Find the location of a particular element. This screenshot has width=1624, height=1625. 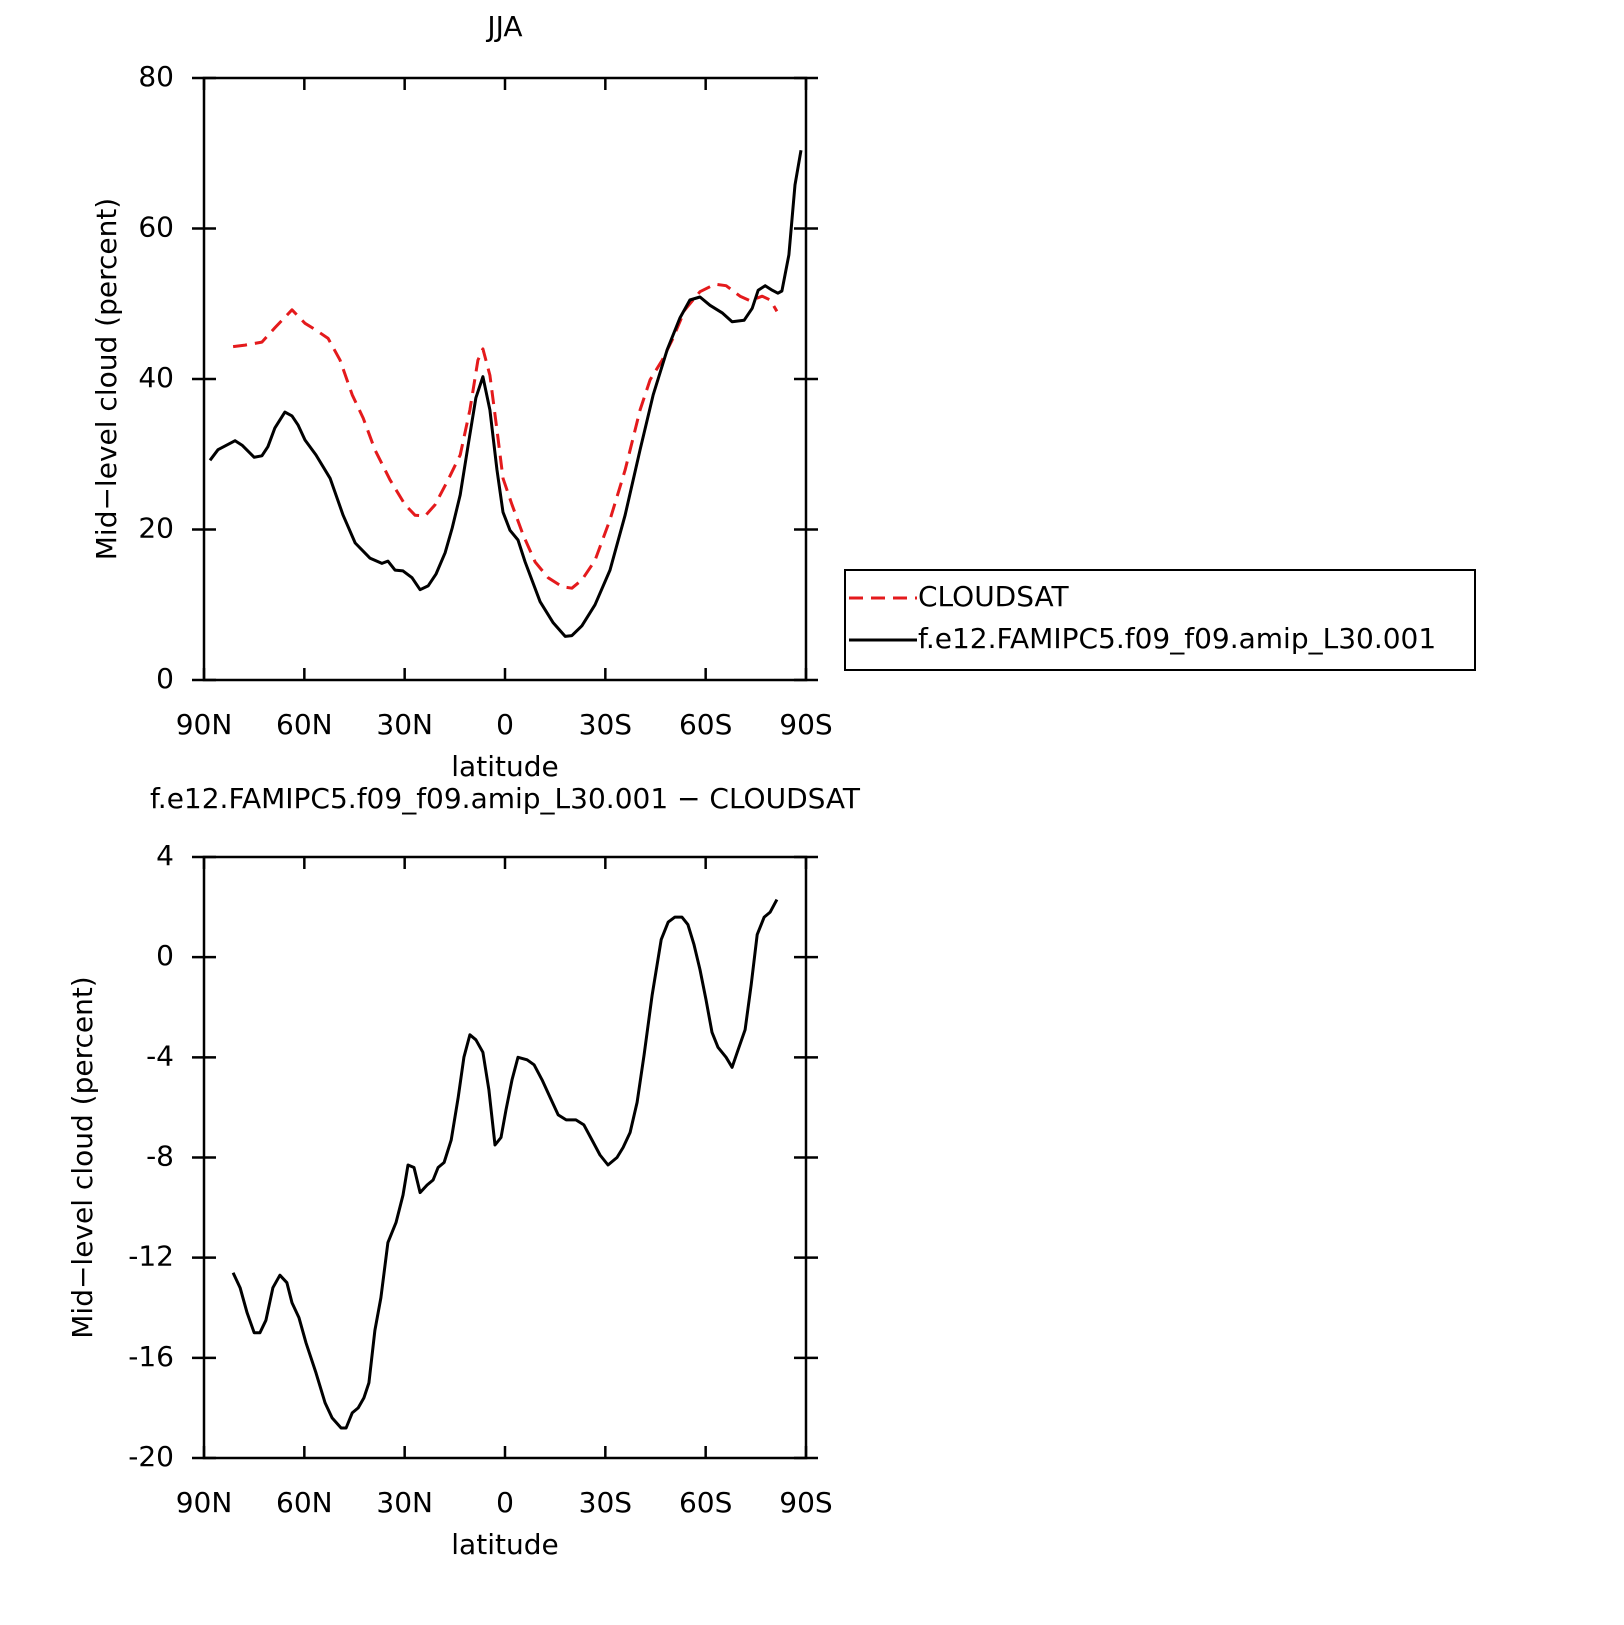

legend-label: CLOUDSAT is located at coordinates (994, 596).